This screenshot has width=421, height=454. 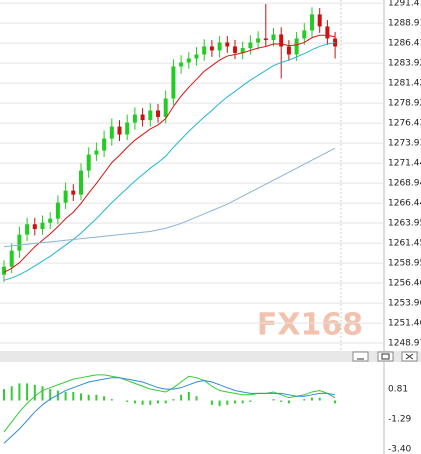 What do you see at coordinates (404, 284) in the screenshot?
I see `y-tick-label: 1256.46` at bounding box center [404, 284].